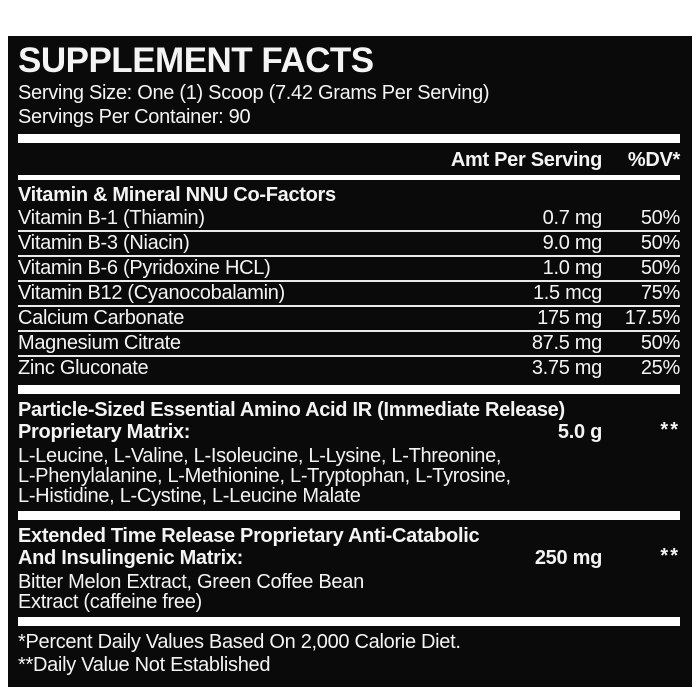 The width and height of the screenshot is (700, 700). I want to click on column-header-row: Amt Per Serving %DV*, so click(349, 160).